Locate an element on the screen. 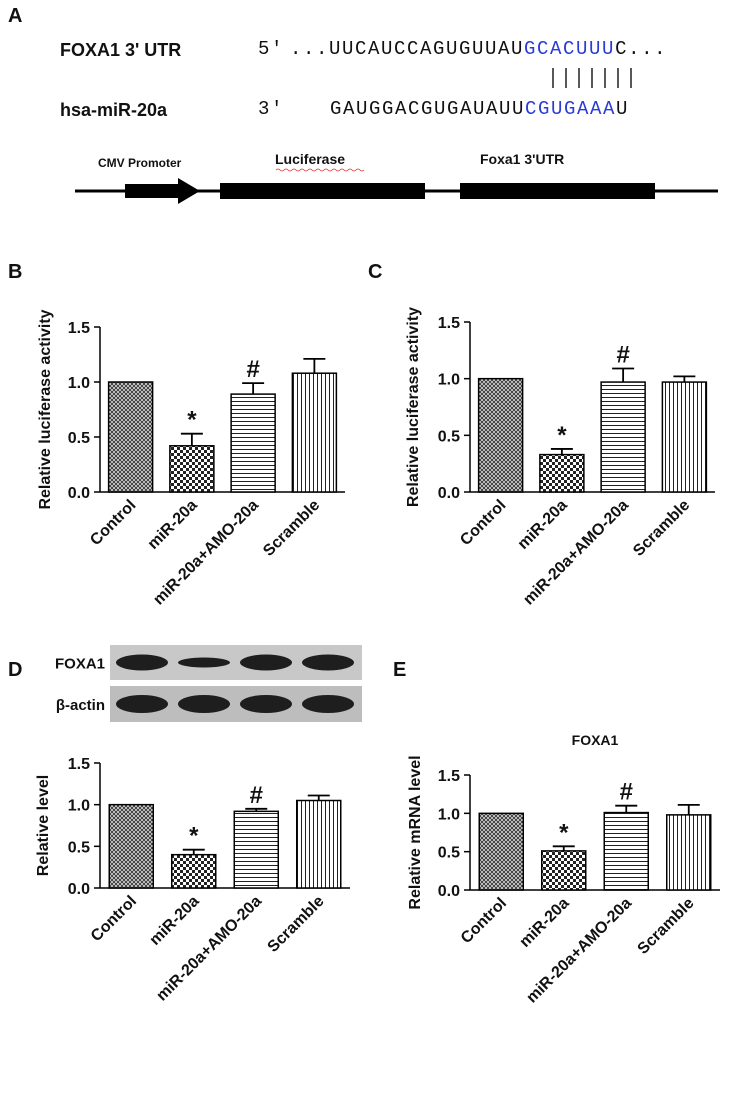 The width and height of the screenshot is (733, 1117). panel-label: C is located at coordinates (375, 272).